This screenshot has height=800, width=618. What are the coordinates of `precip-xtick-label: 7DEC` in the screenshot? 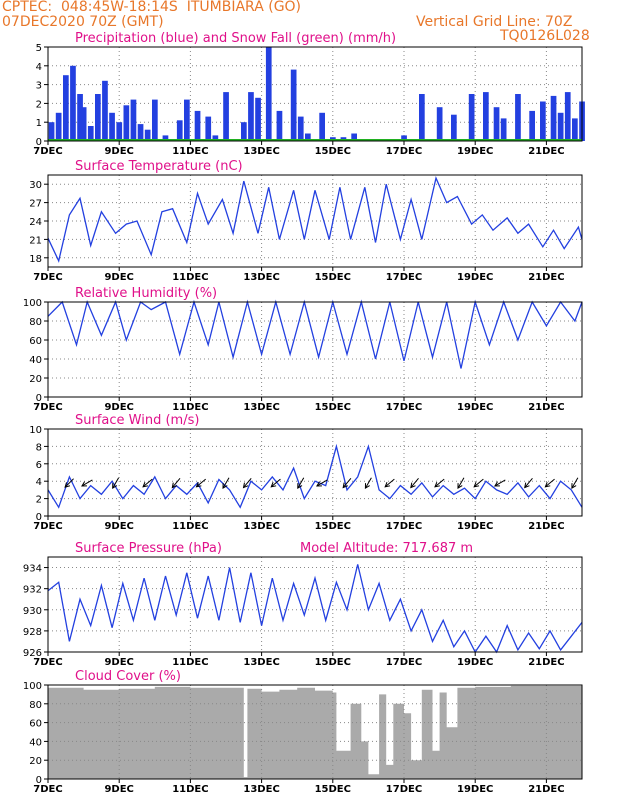 It's located at (47, 151).